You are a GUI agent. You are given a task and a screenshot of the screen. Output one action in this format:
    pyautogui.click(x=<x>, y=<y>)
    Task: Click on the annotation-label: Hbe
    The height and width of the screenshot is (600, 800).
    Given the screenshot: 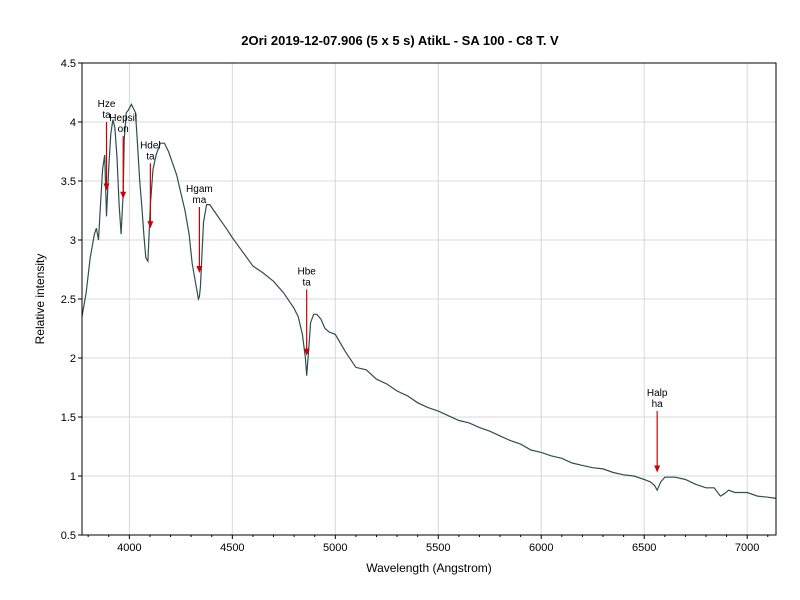 What is the action you would take?
    pyautogui.click(x=306, y=272)
    